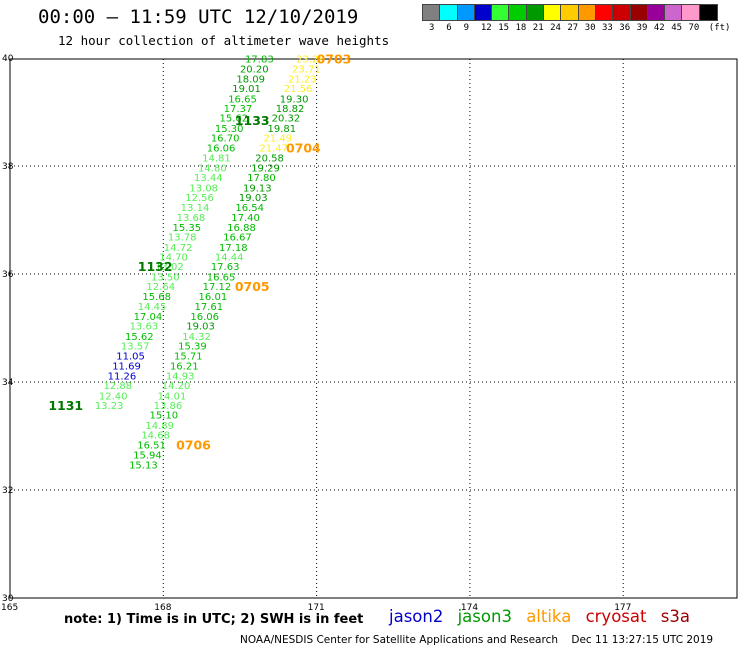 This screenshot has height=650, width=740. Describe the element at coordinates (719, 28) in the screenshot. I see `legend-label: (ft)` at that location.